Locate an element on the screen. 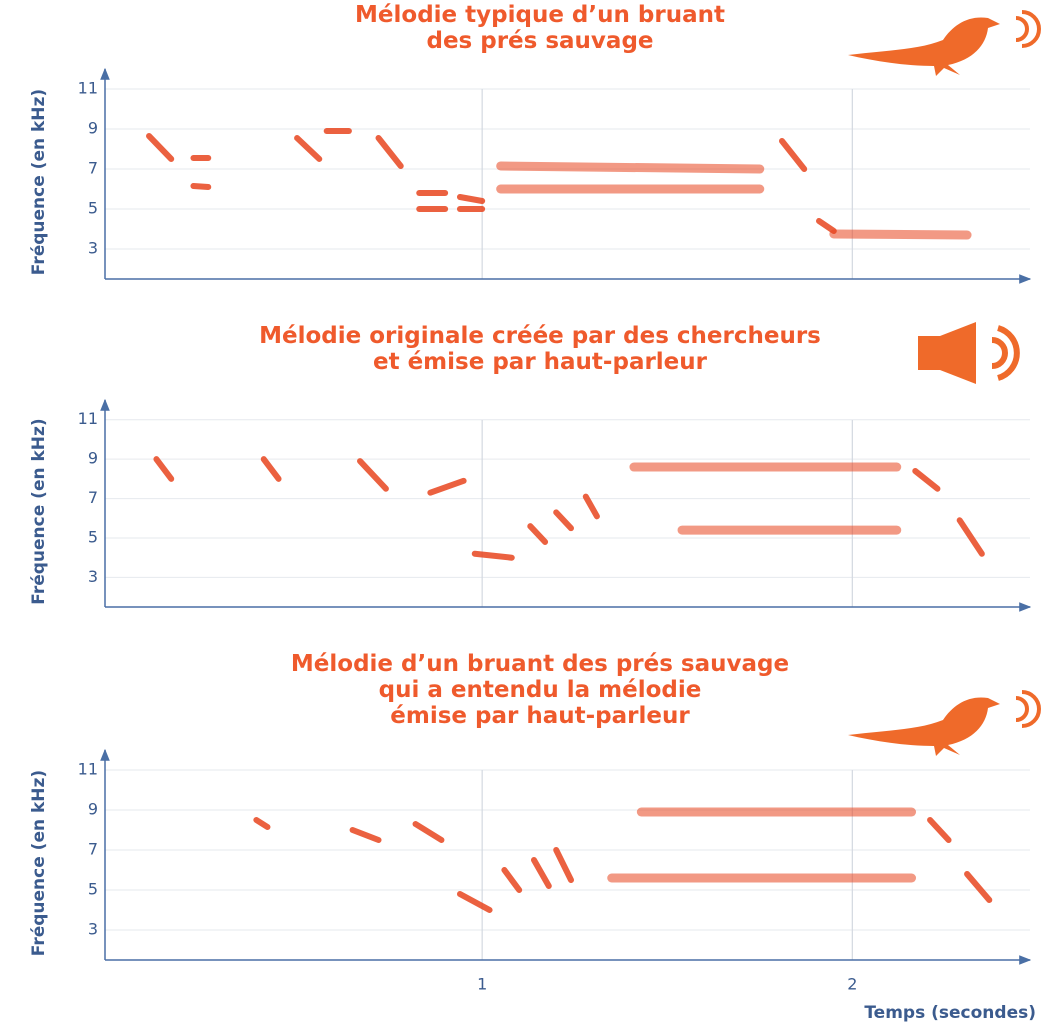 The height and width of the screenshot is (1026, 1044). panel-title: qui a entendu la mélodie is located at coordinates (540, 690).